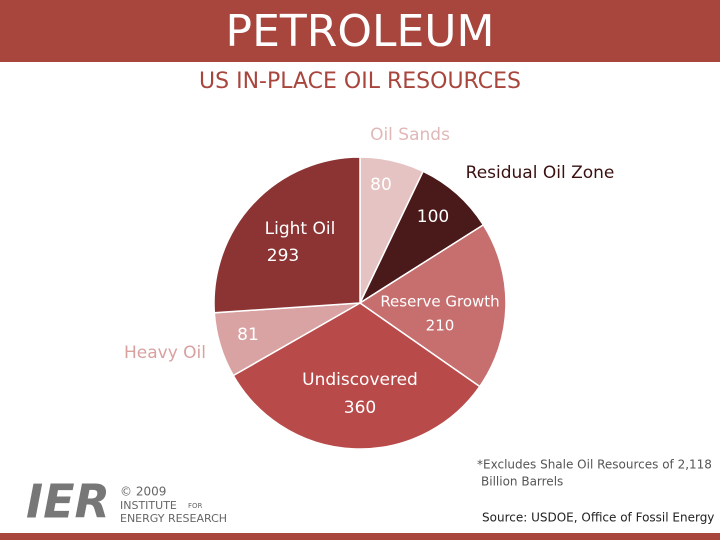 This screenshot has width=720, height=540. I want to click on value-label: 210, so click(440, 326).